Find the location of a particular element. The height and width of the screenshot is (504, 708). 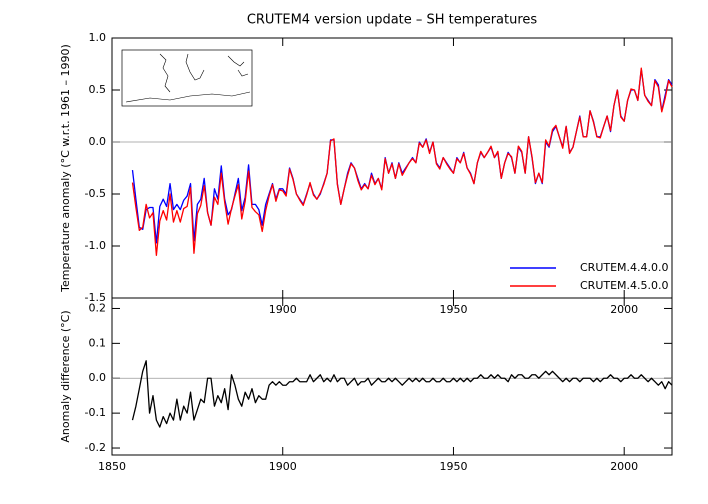

y-tick-label: -0.5 is located at coordinates (95, 193).